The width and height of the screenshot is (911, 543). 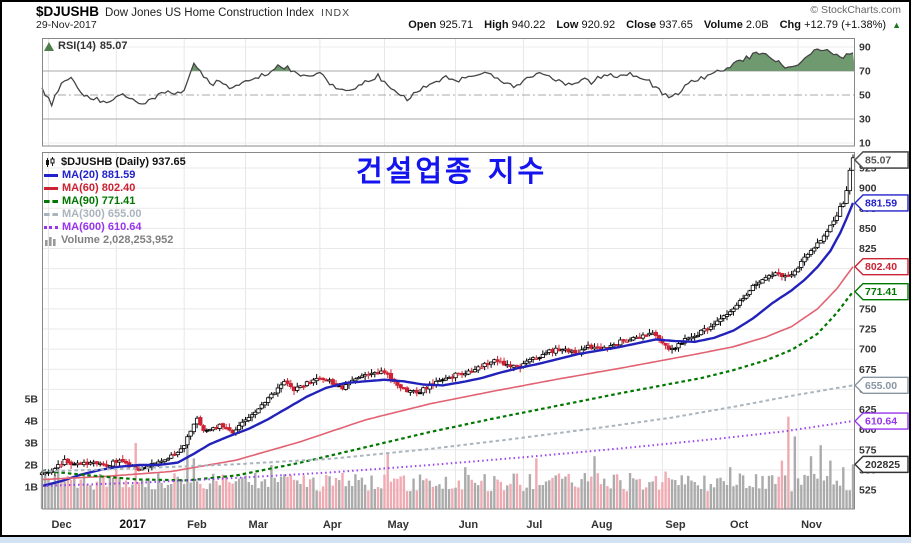 I want to click on svg-text: Sep, so click(x=675, y=525).